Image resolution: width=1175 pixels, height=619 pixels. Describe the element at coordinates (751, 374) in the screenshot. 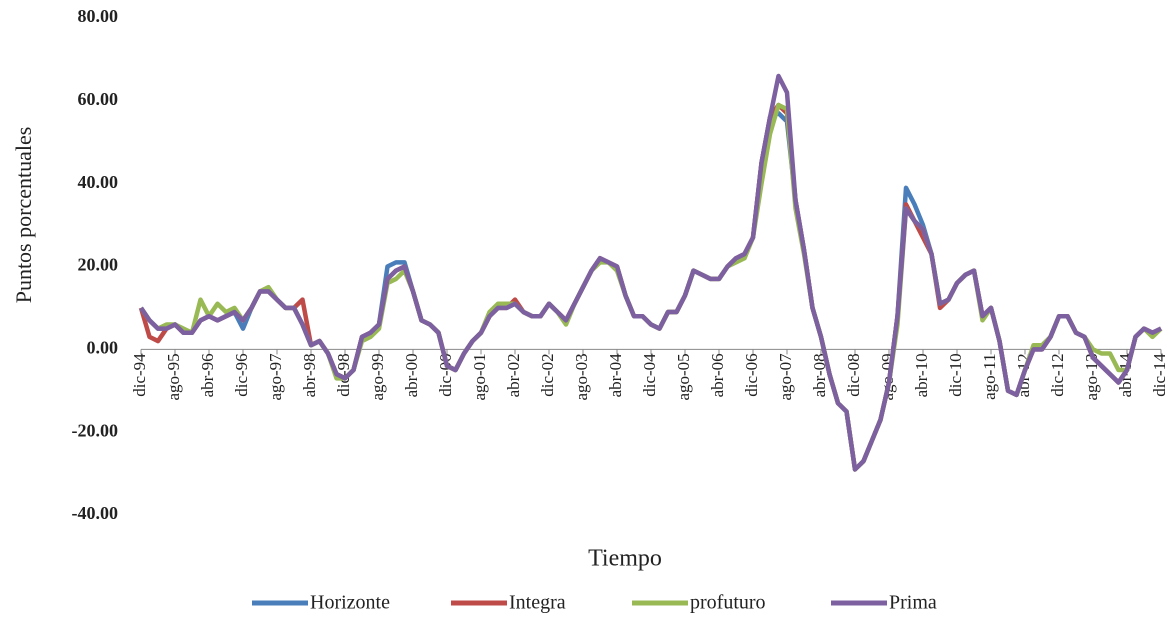

I see `x-tick-label: dic-06` at that location.